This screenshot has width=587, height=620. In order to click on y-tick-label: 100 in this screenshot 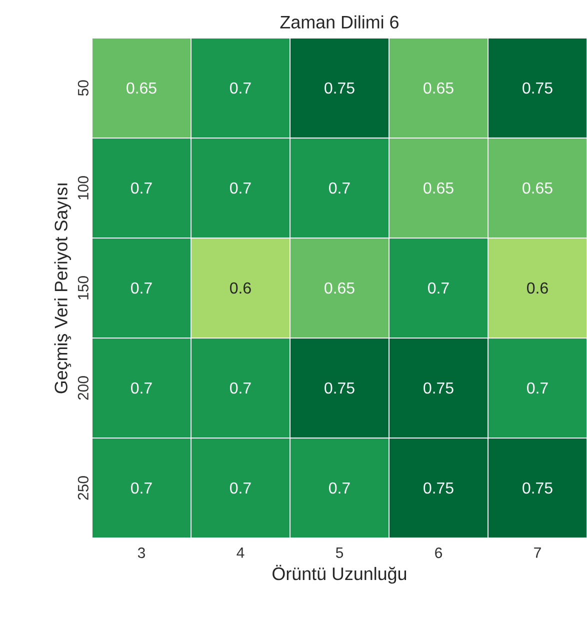, I will do `click(83, 188)`.